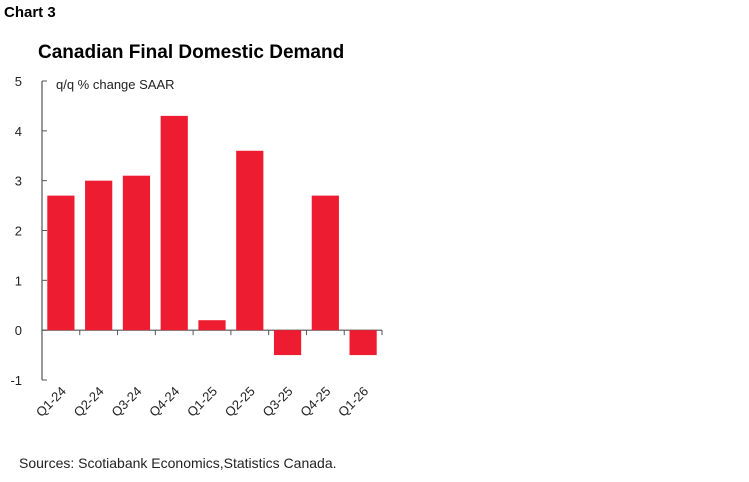 The height and width of the screenshot is (482, 749). What do you see at coordinates (191, 52) in the screenshot?
I see `chart-title: Canadian Final Domestic Demand` at bounding box center [191, 52].